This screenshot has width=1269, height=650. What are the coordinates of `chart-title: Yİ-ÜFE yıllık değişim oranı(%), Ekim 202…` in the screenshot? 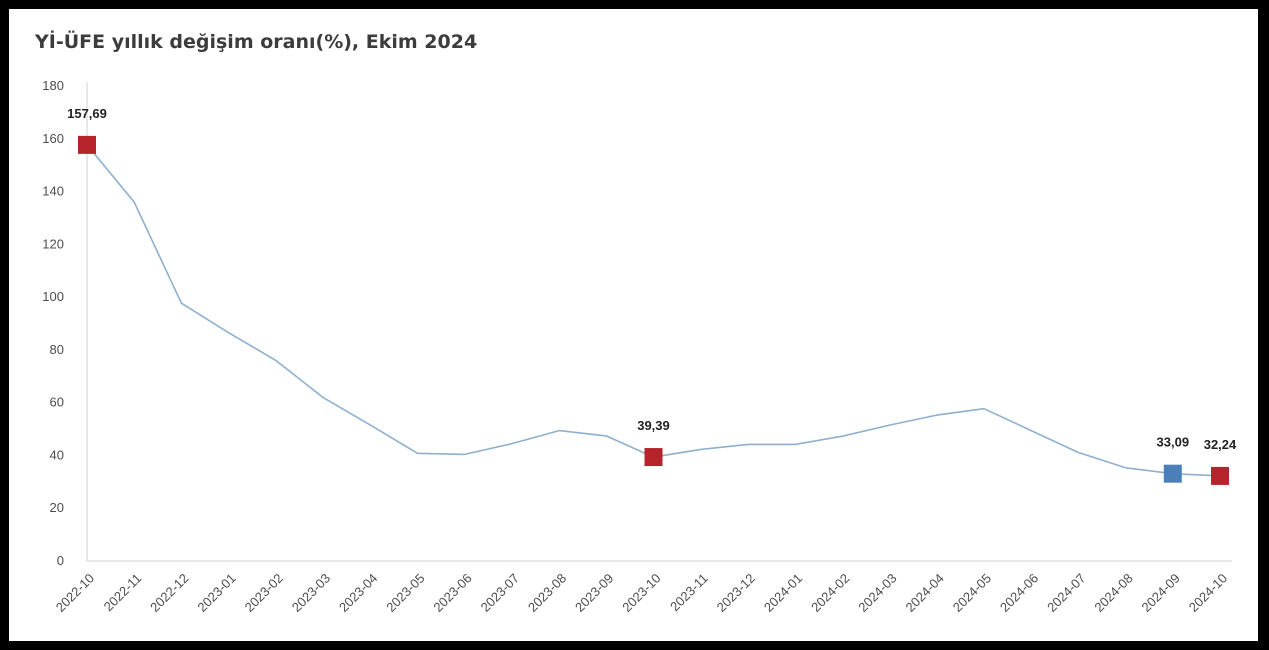 It's located at (256, 42).